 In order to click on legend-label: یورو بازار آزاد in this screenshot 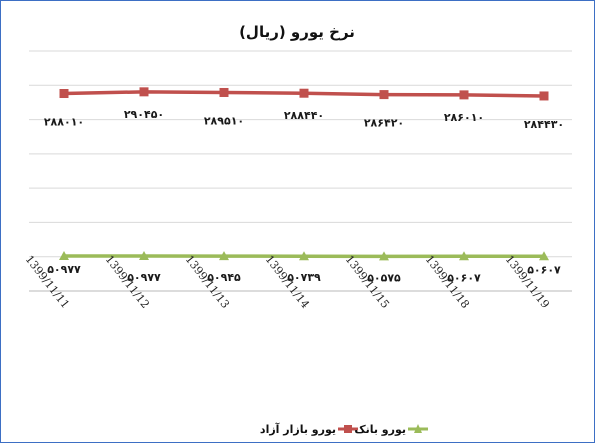, I will do `click(298, 429)`.